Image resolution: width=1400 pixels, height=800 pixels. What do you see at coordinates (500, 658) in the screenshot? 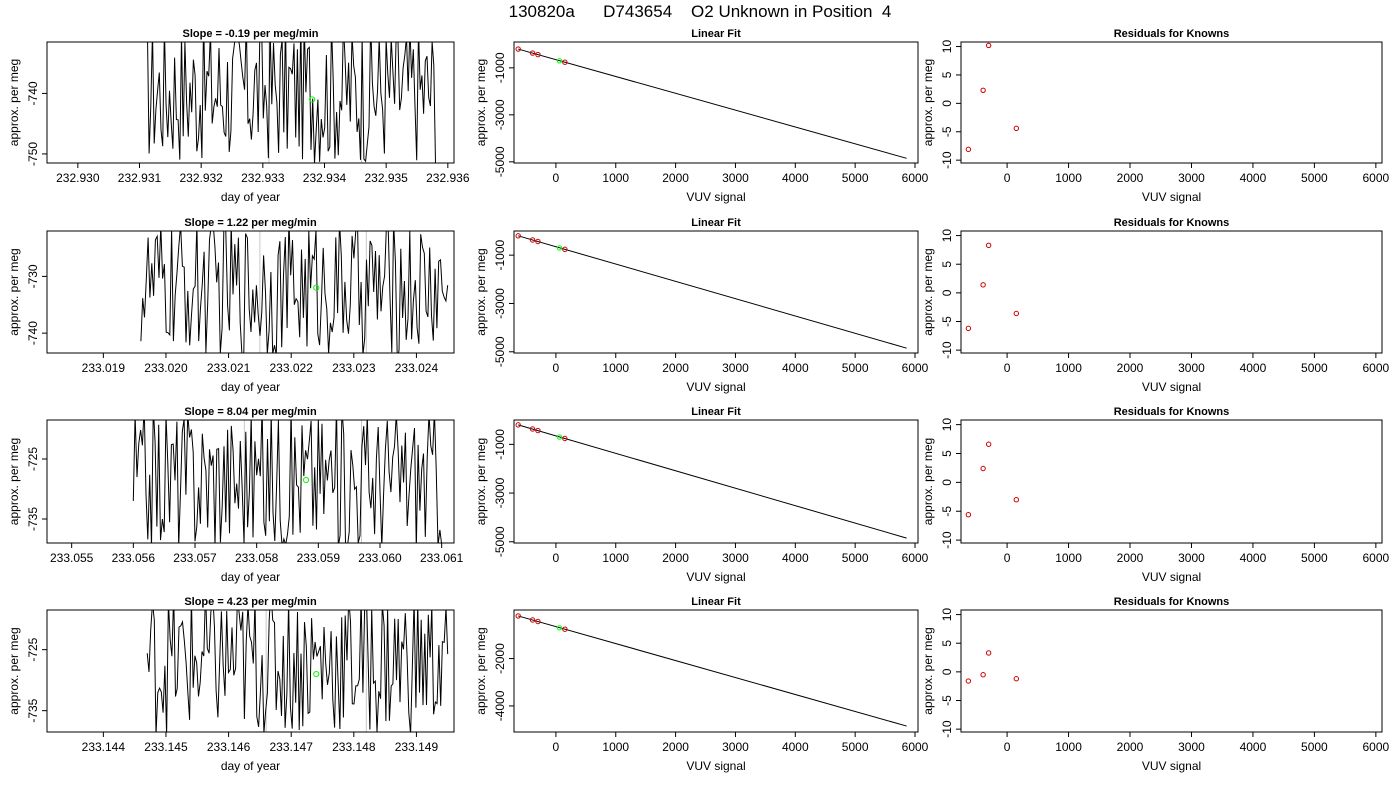
I see `y-tick-label: -2000` at bounding box center [500, 658].